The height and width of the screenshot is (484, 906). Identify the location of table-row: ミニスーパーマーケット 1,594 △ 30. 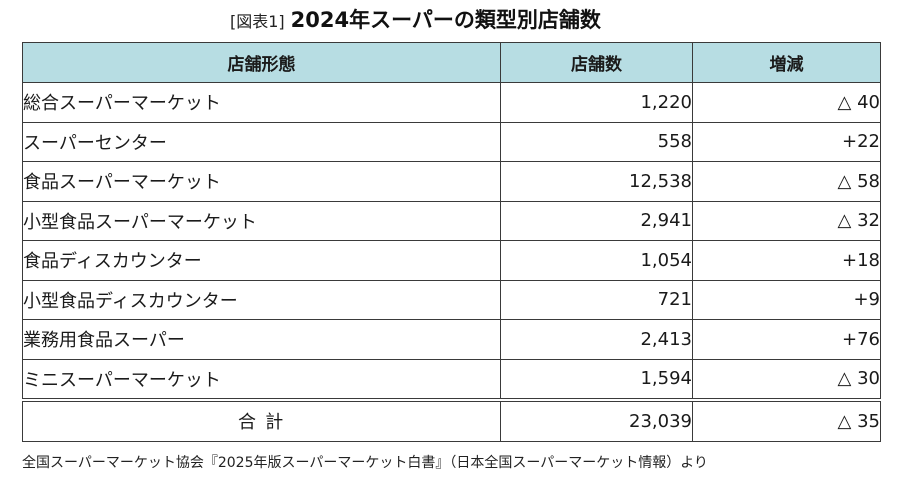
(451, 379).